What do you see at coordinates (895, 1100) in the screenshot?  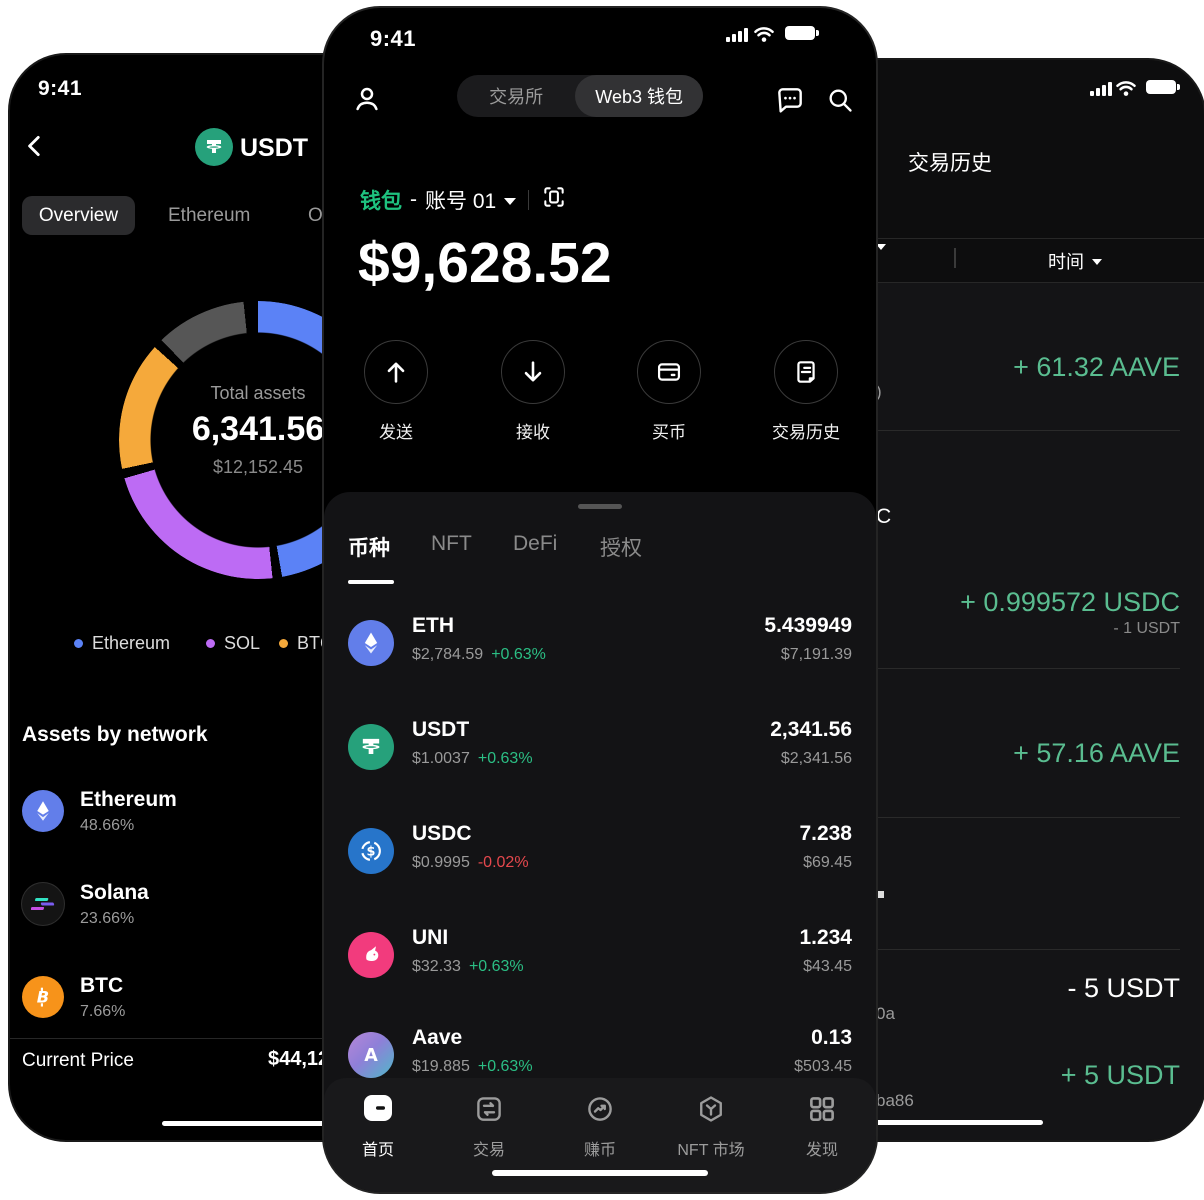 I see `tx5-address-tail: ba86` at bounding box center [895, 1100].